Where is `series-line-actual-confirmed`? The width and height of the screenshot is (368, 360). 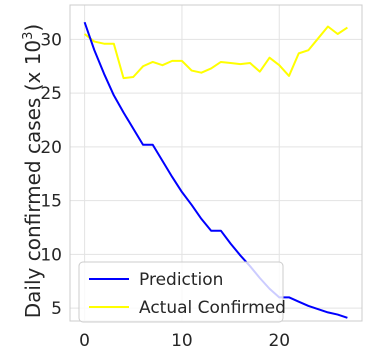
series-line-actual-confirmed is located at coordinates (215, 52).